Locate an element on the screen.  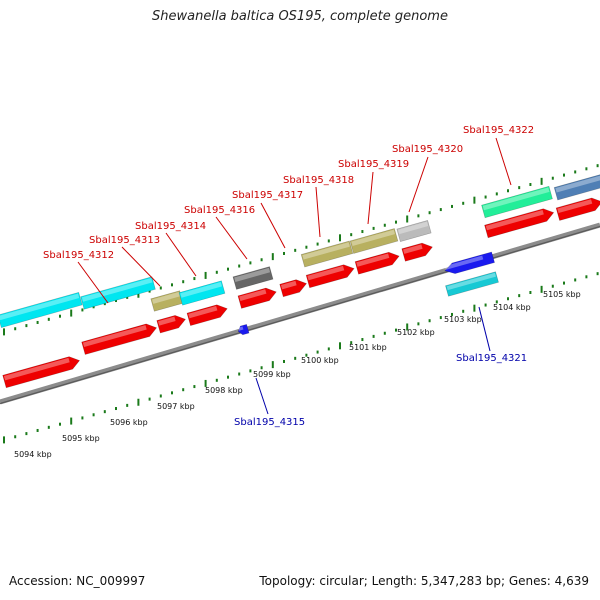
forward-cds-arrow-4-highlight is located at coordinates (253, 295).